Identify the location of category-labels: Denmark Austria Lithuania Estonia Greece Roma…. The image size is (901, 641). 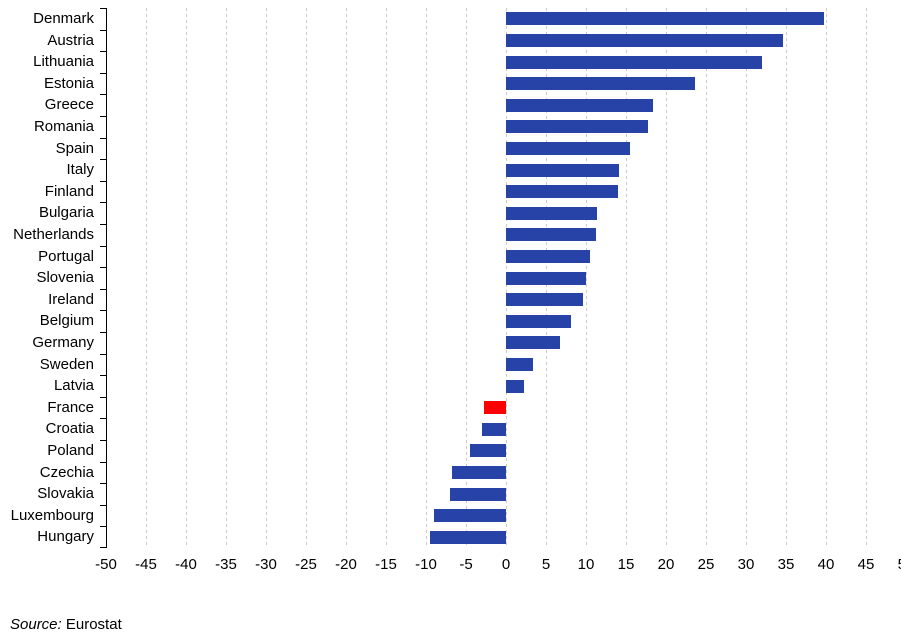
(49, 278).